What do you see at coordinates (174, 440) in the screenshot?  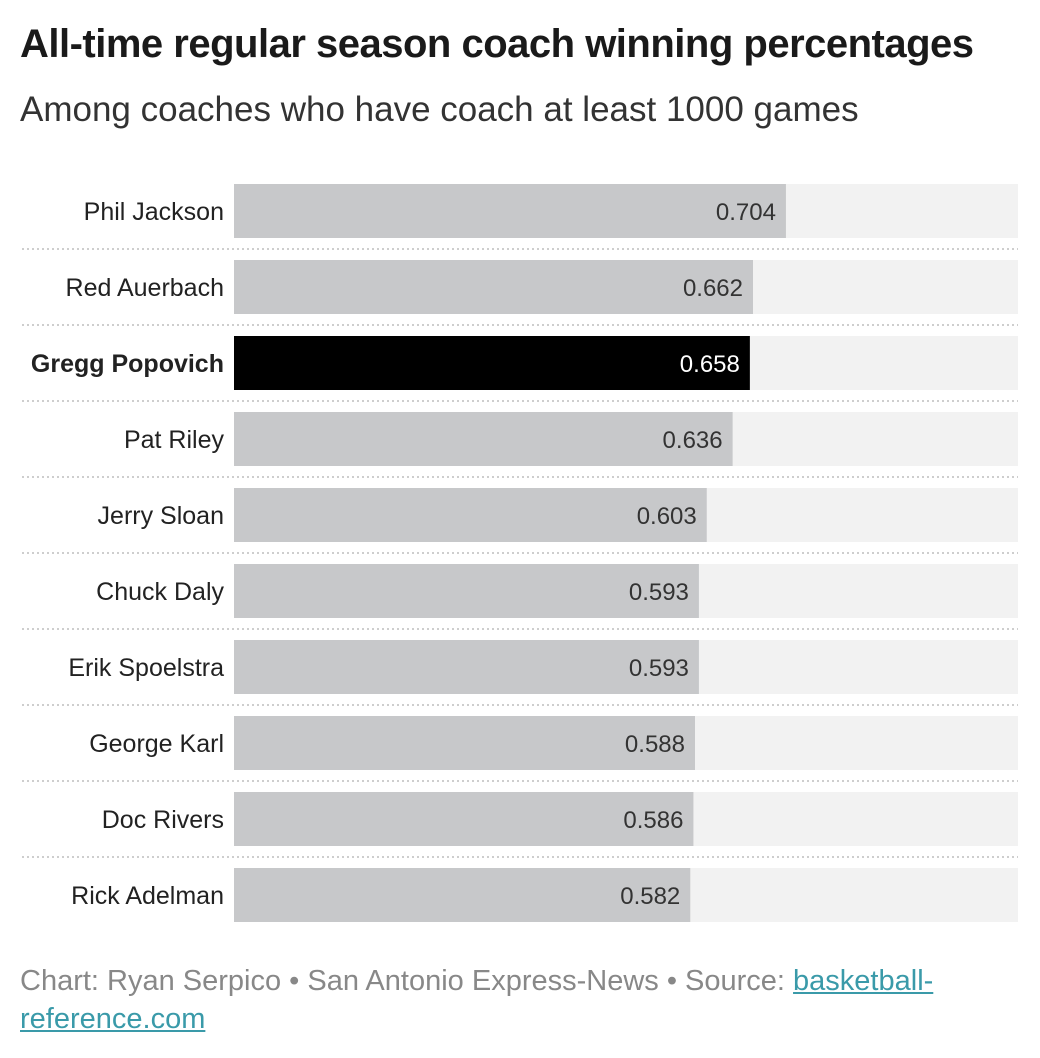 I see `category-label: Pat Riley` at bounding box center [174, 440].